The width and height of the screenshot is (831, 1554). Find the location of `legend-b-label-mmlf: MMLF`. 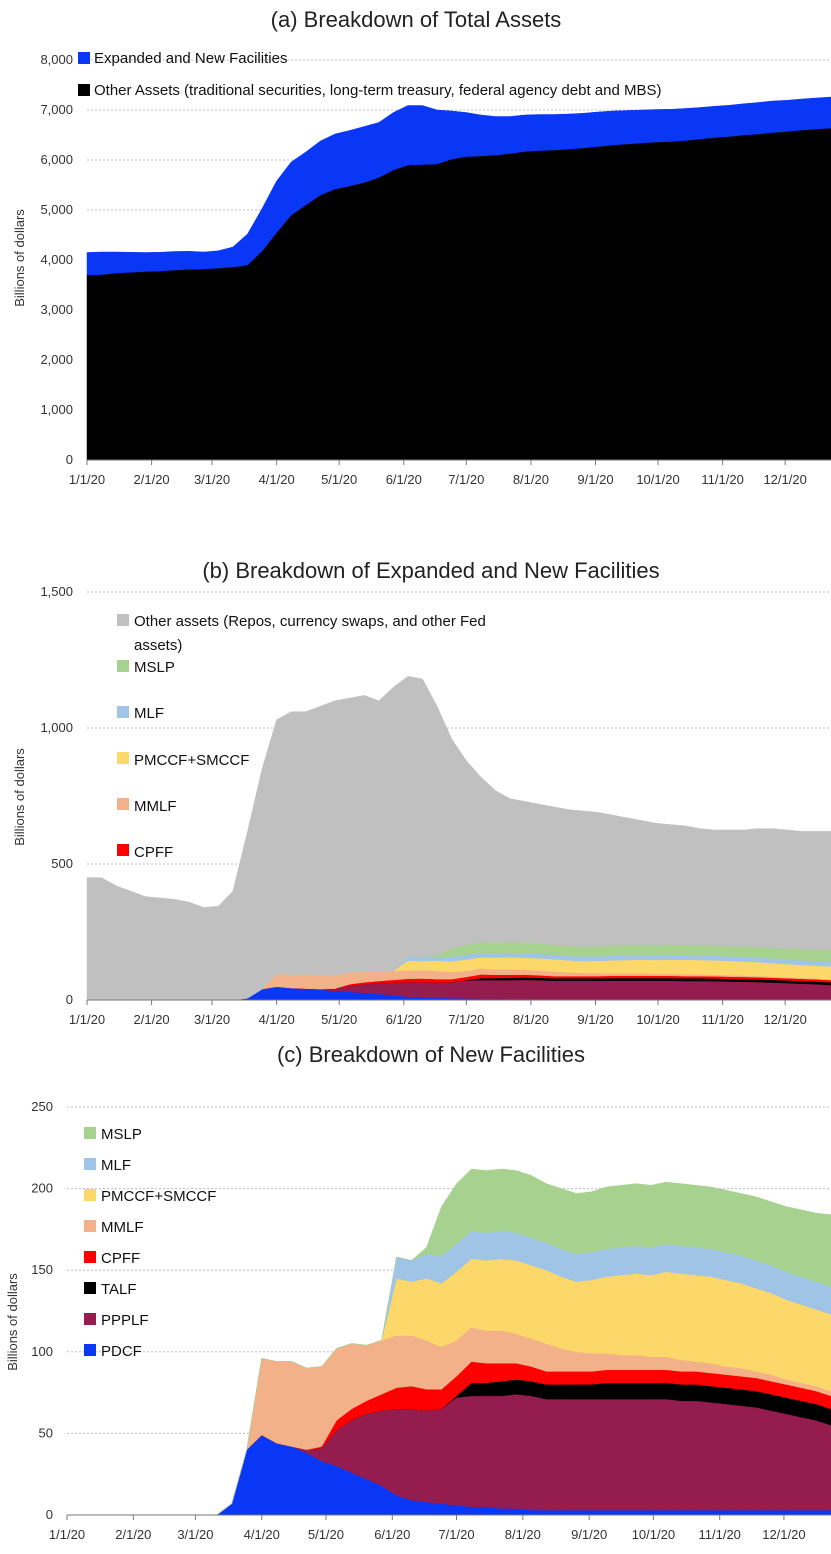

legend-b-label-mmlf: MMLF is located at coordinates (155, 806).